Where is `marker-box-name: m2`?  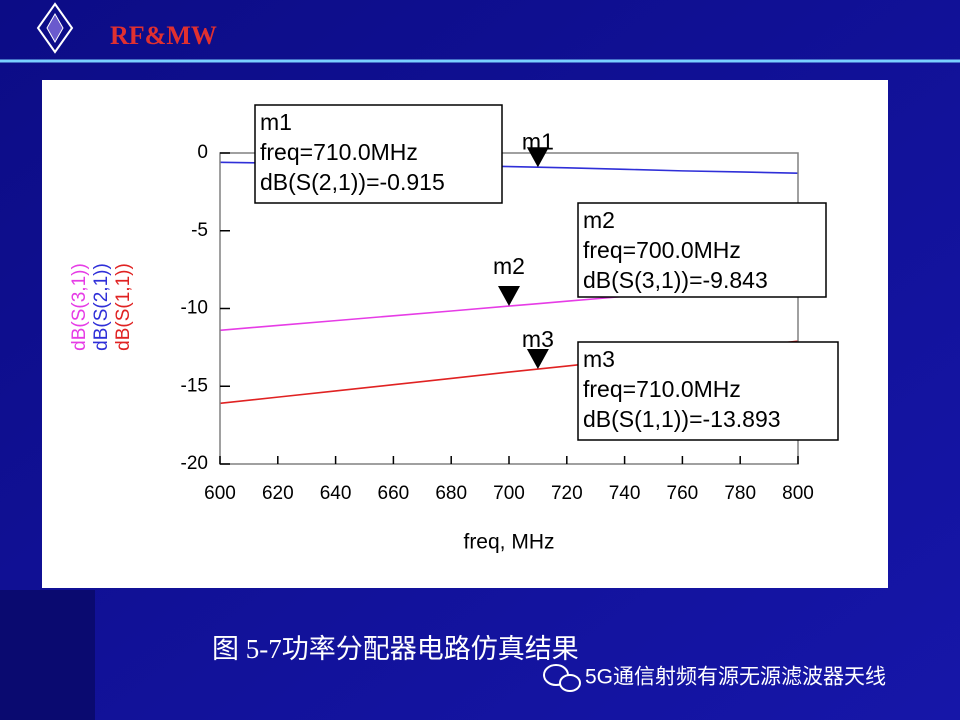 marker-box-name: m2 is located at coordinates (599, 220).